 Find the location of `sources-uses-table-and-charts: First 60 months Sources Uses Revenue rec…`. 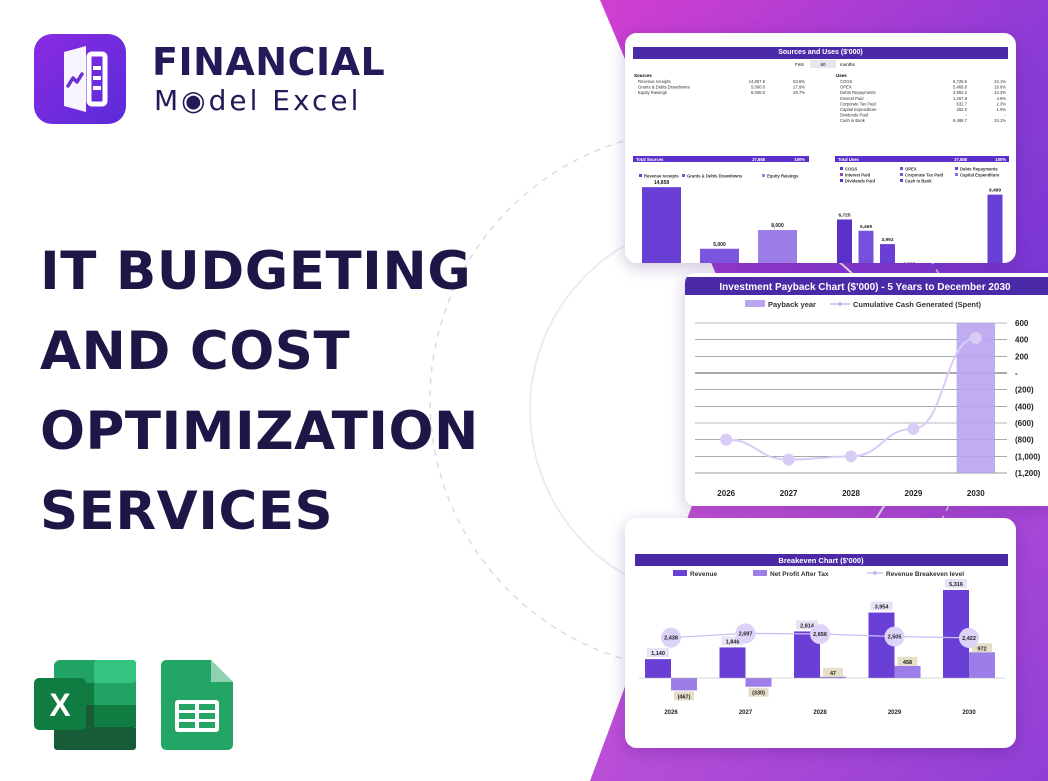

sources-uses-table-and-charts: First 60 months Sources Uses Revenue rec… is located at coordinates (821, 161).